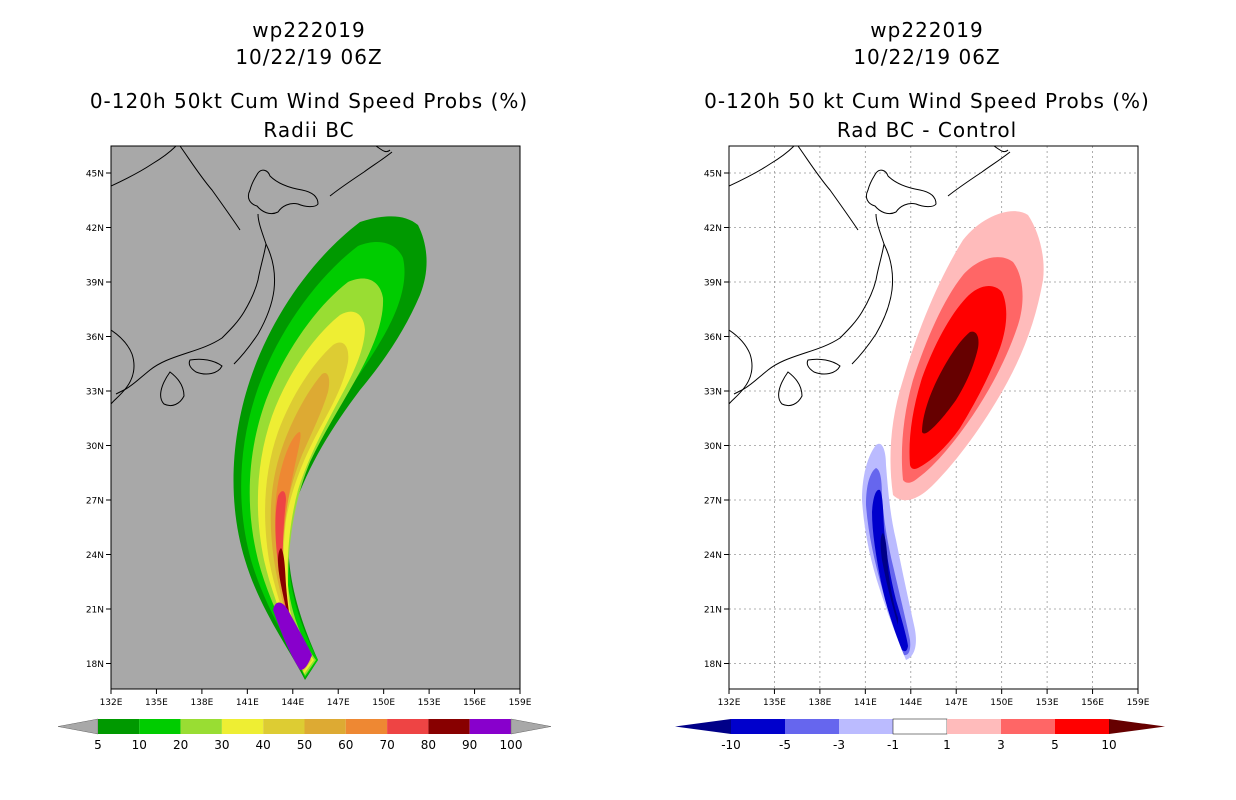 Image resolution: width=1236 pixels, height=800 pixels. Describe the element at coordinates (839, 745) in the screenshot. I see `colorbar-label: -3` at that location.